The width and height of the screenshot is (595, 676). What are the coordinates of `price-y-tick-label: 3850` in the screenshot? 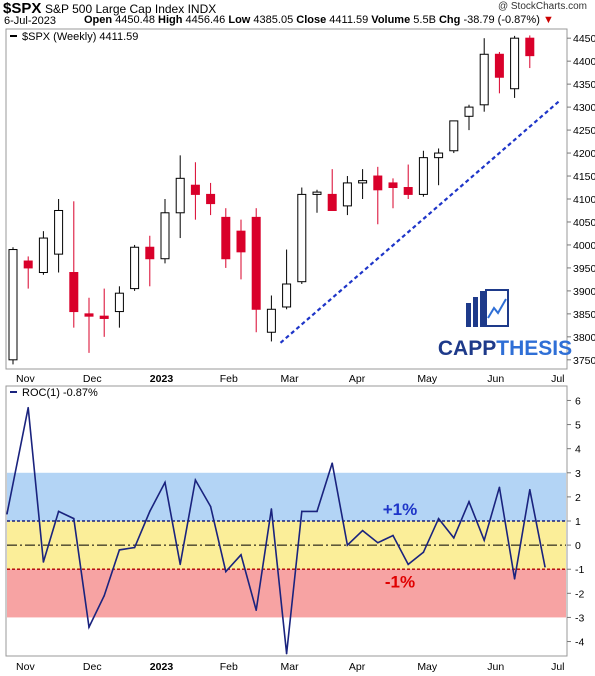 It's located at (584, 315).